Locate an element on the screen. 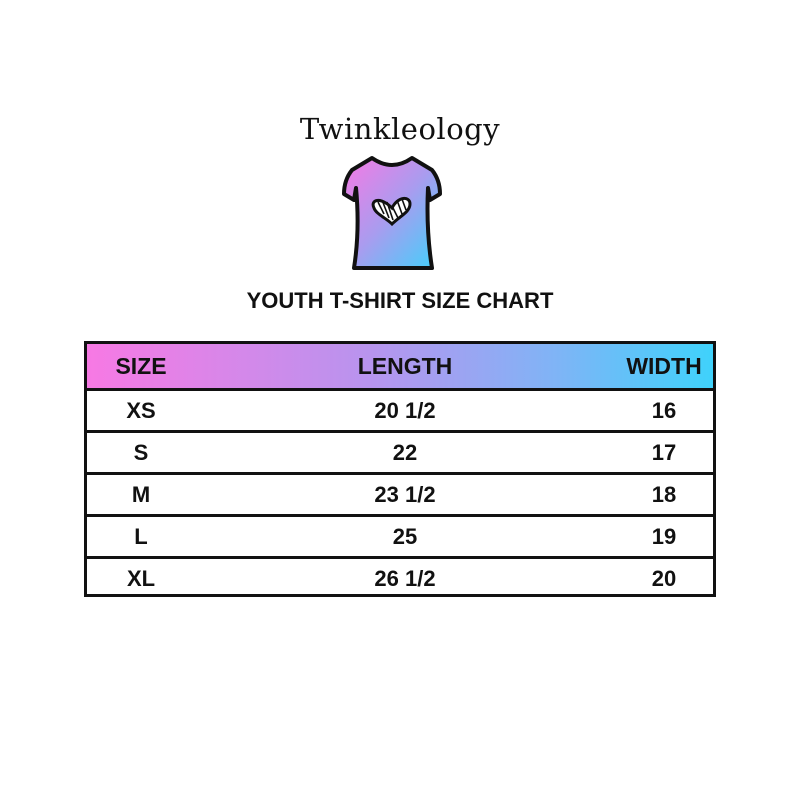  brand-logo-text: Twinkleology is located at coordinates (400, 129).